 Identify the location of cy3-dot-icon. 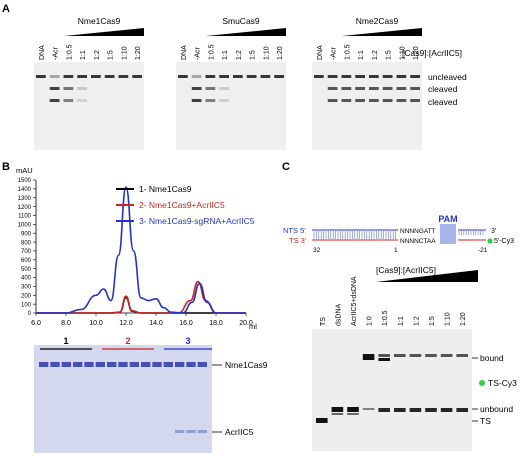
(490, 241).